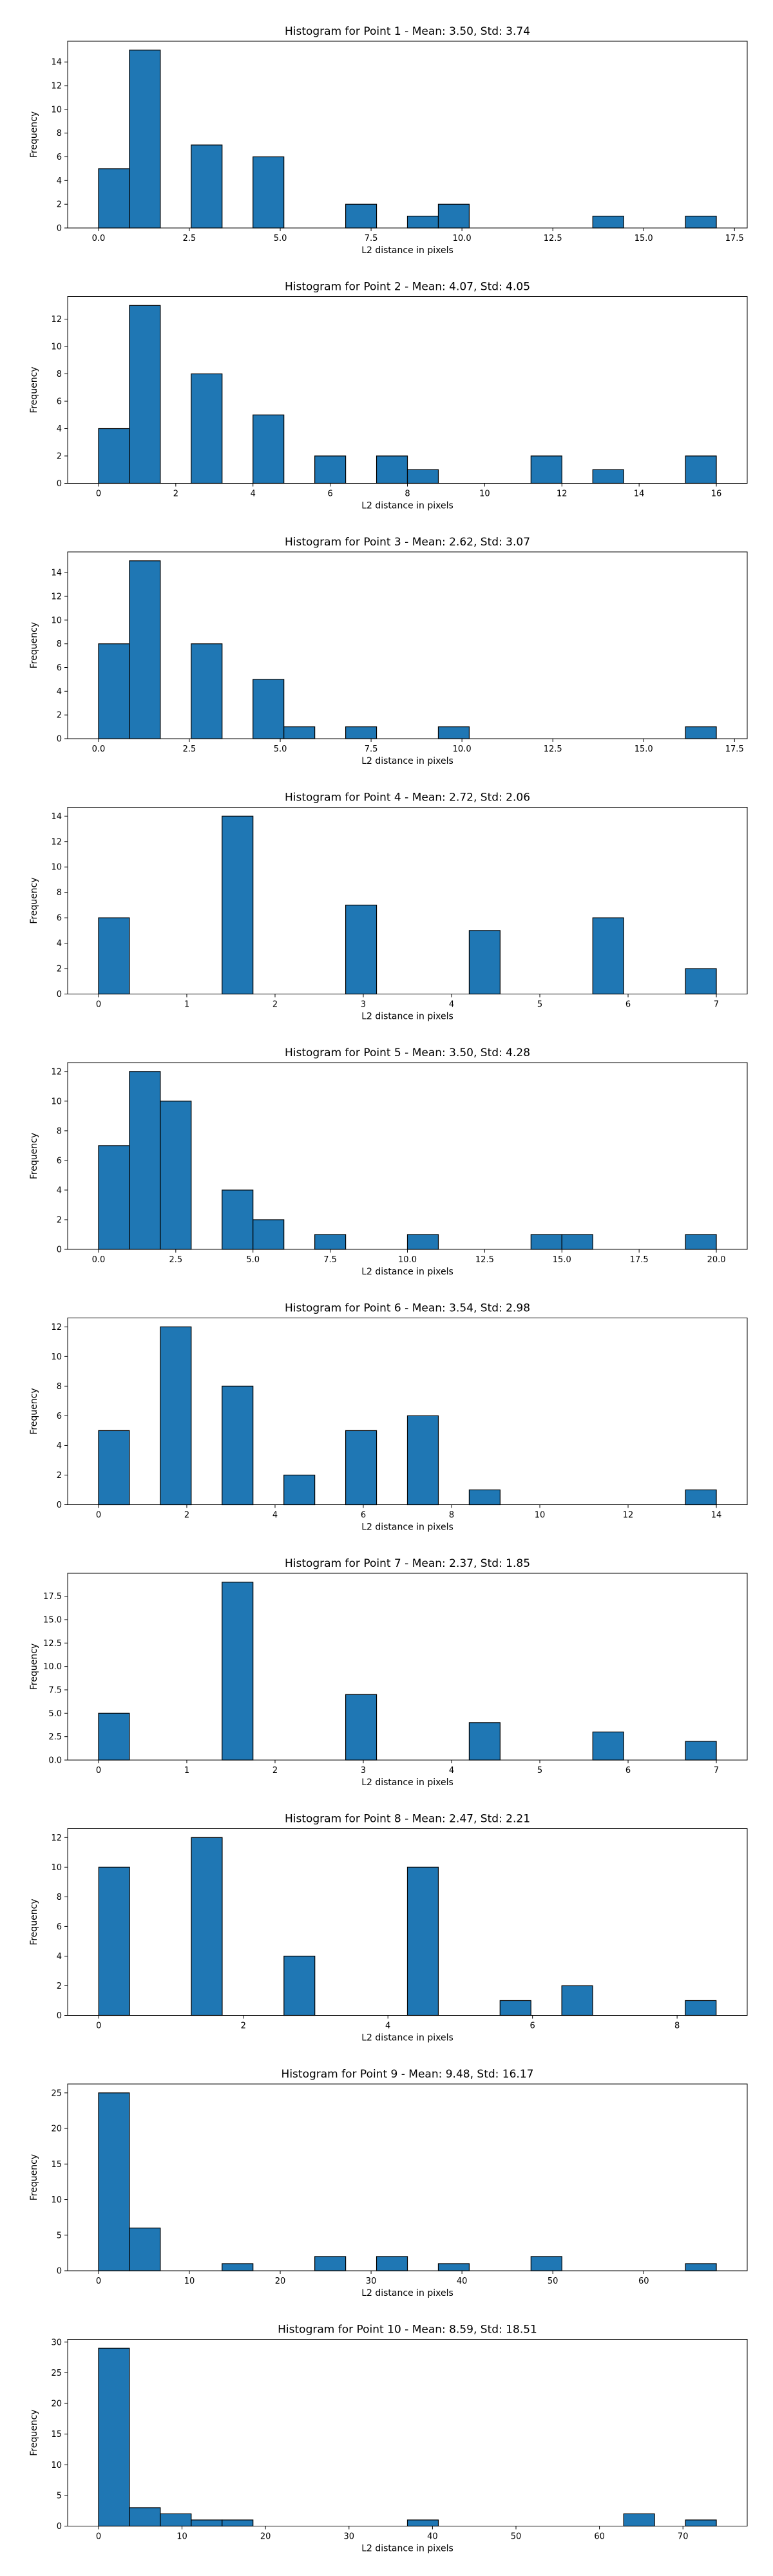  Describe the element at coordinates (56, 2434) in the screenshot. I see `y-tick-label: 15` at that location.